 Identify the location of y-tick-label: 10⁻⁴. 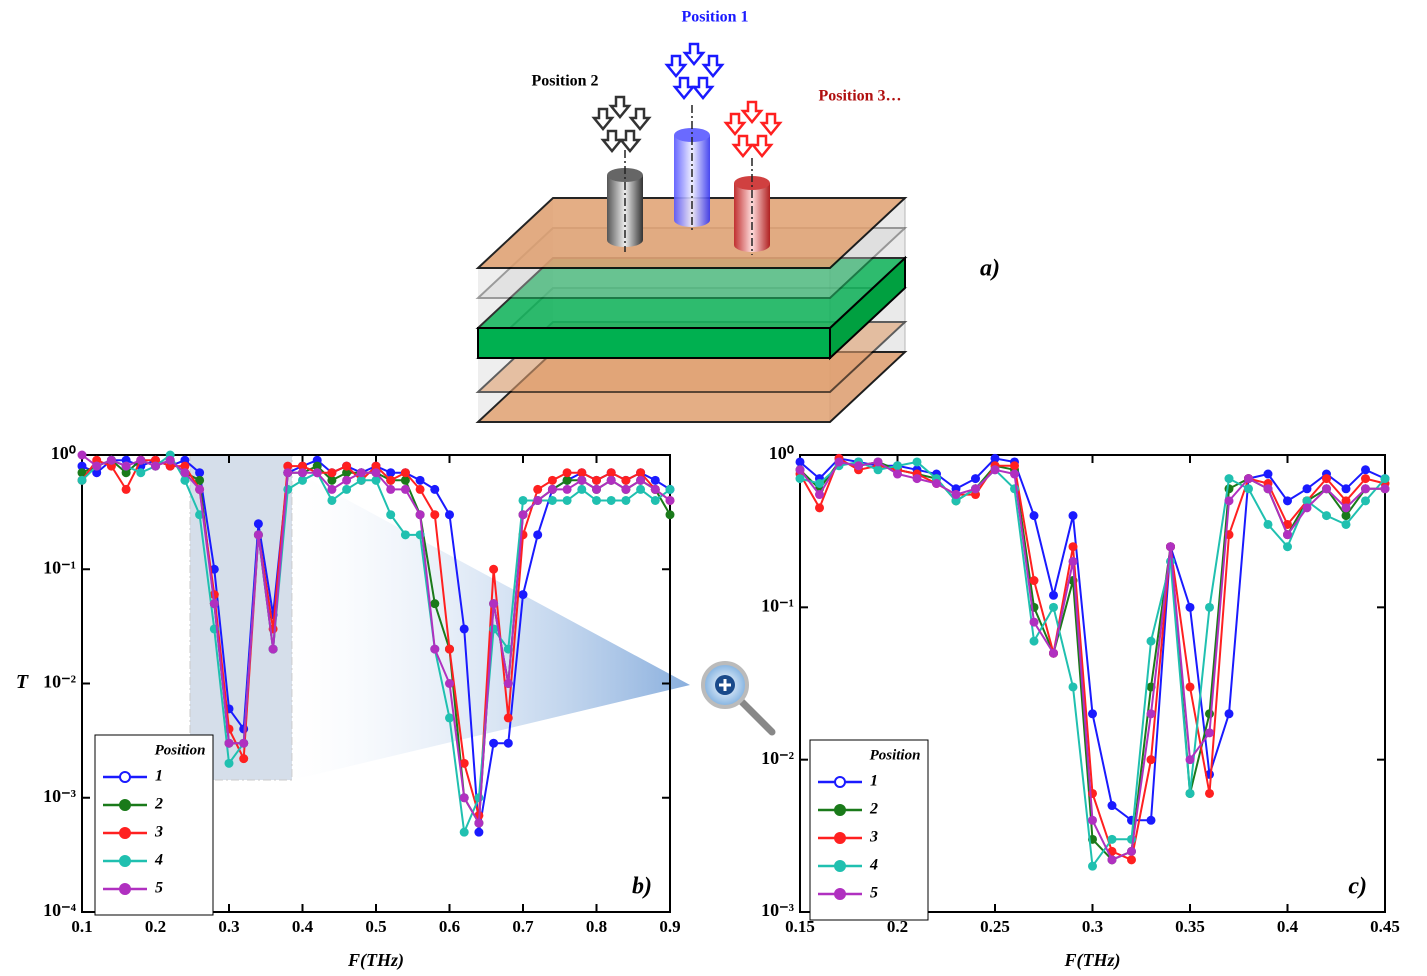
(60, 910).